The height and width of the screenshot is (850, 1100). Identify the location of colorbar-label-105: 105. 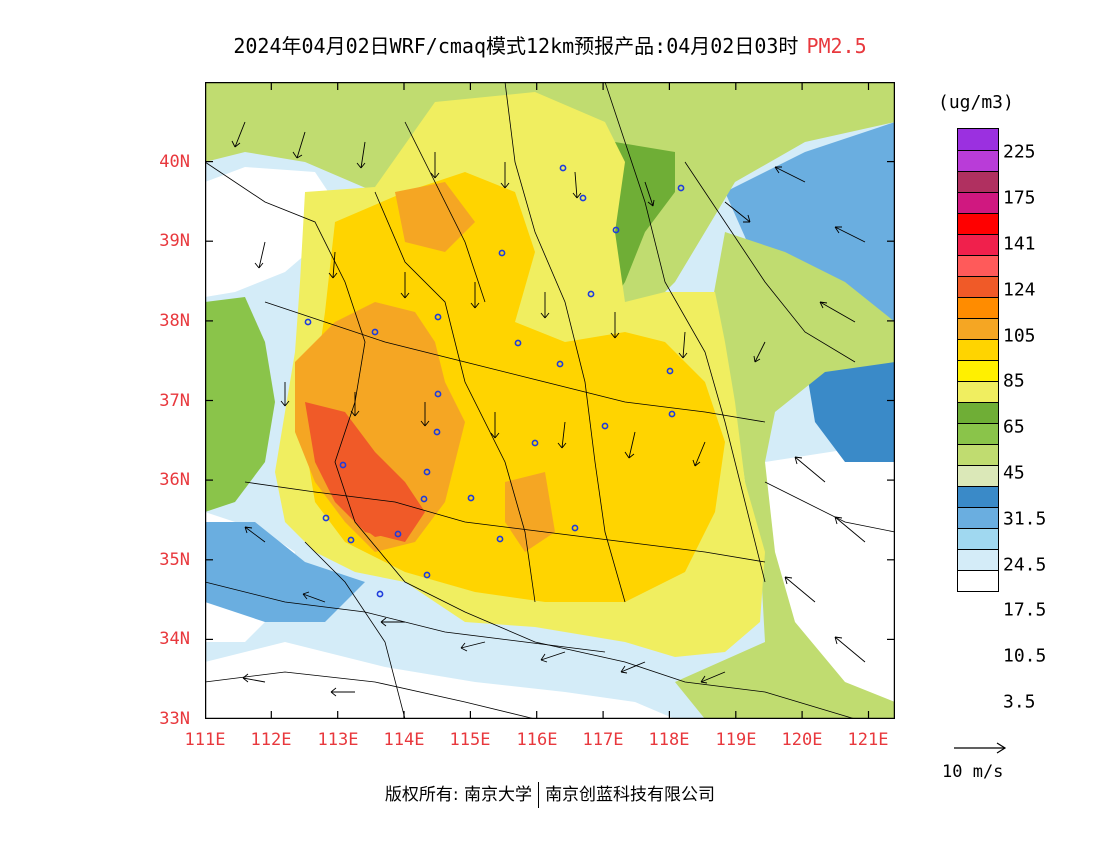
(1019, 336).